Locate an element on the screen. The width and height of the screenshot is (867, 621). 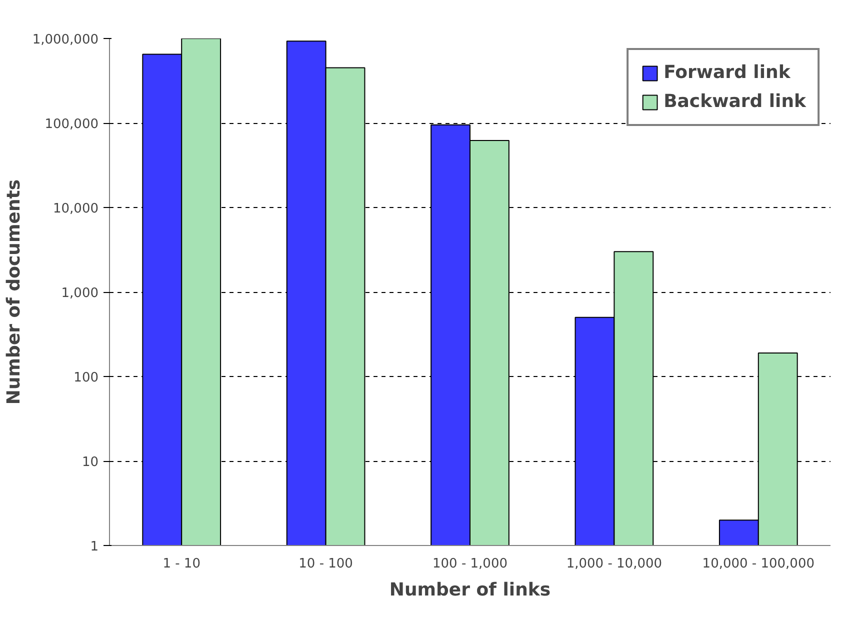
legend-label: Backward link is located at coordinates (735, 101).